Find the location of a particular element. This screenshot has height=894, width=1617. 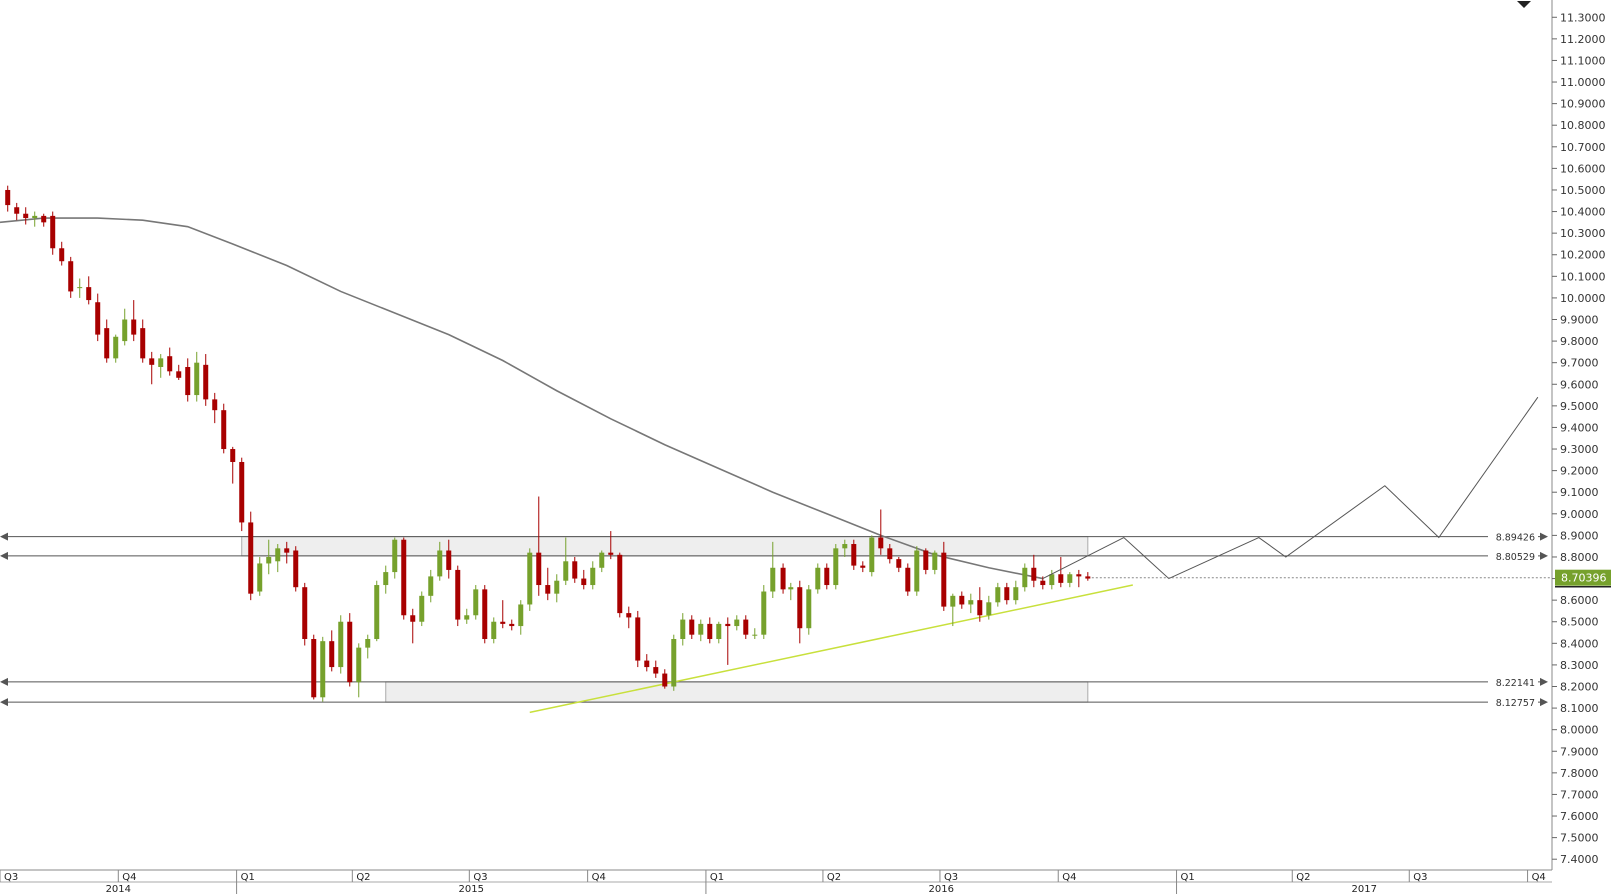

year-label: 2014 is located at coordinates (118, 889).